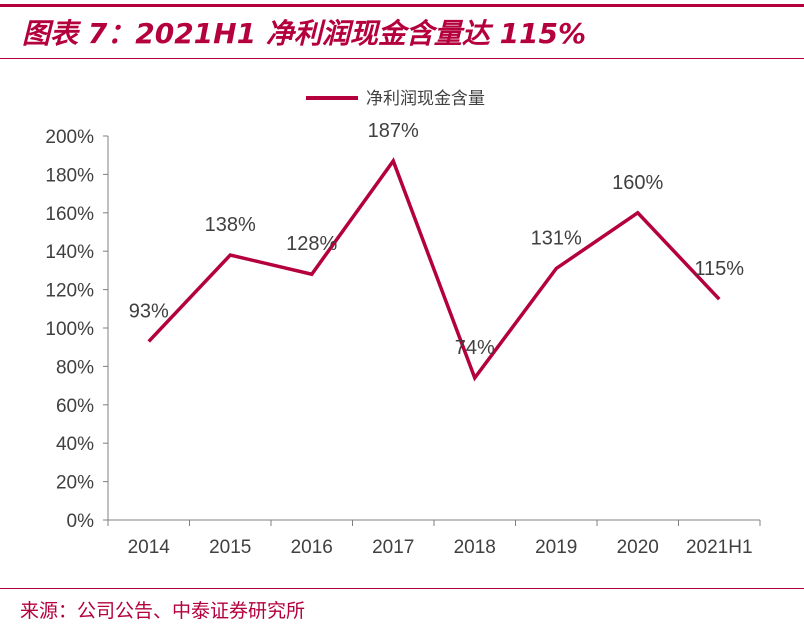 Image resolution: width=804 pixels, height=627 pixels. Describe the element at coordinates (719, 269) in the screenshot. I see `data-label: 115%` at that location.